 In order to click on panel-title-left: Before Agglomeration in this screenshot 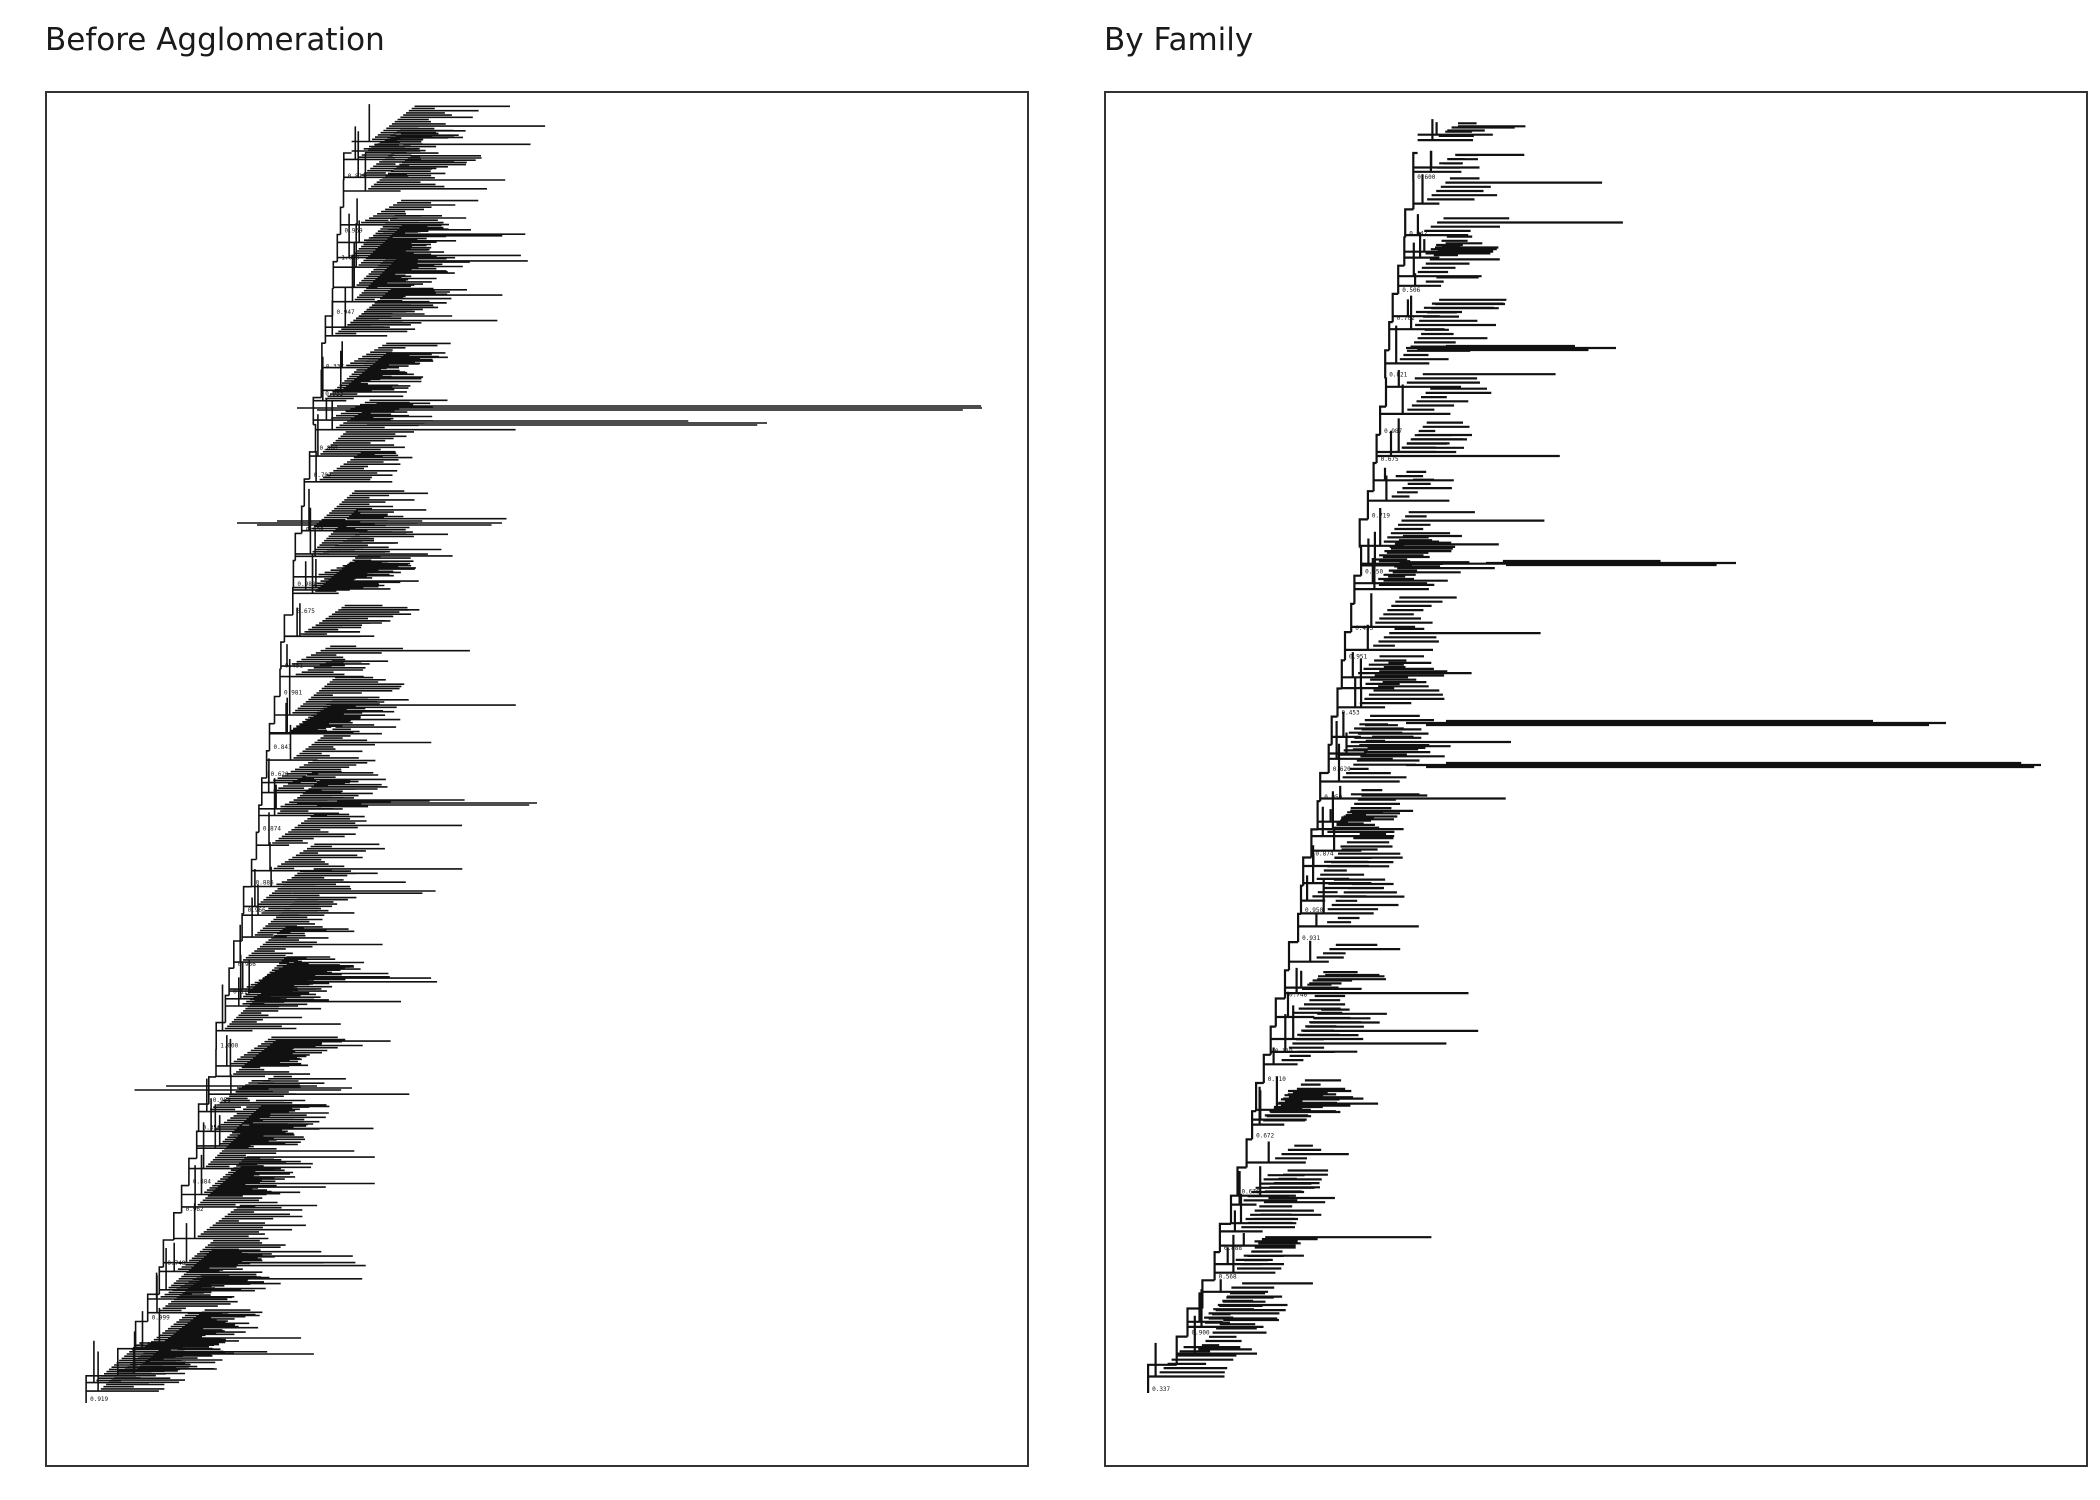, I will do `click(215, 40)`.